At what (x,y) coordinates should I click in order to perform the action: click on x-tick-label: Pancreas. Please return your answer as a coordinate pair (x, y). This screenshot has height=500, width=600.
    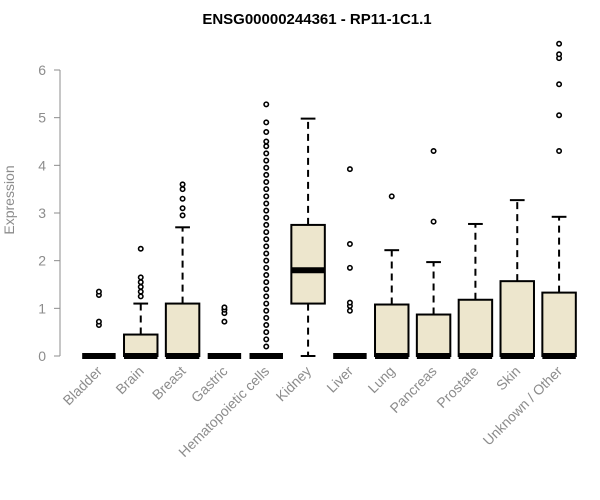
    Looking at the image, I should click on (413, 389).